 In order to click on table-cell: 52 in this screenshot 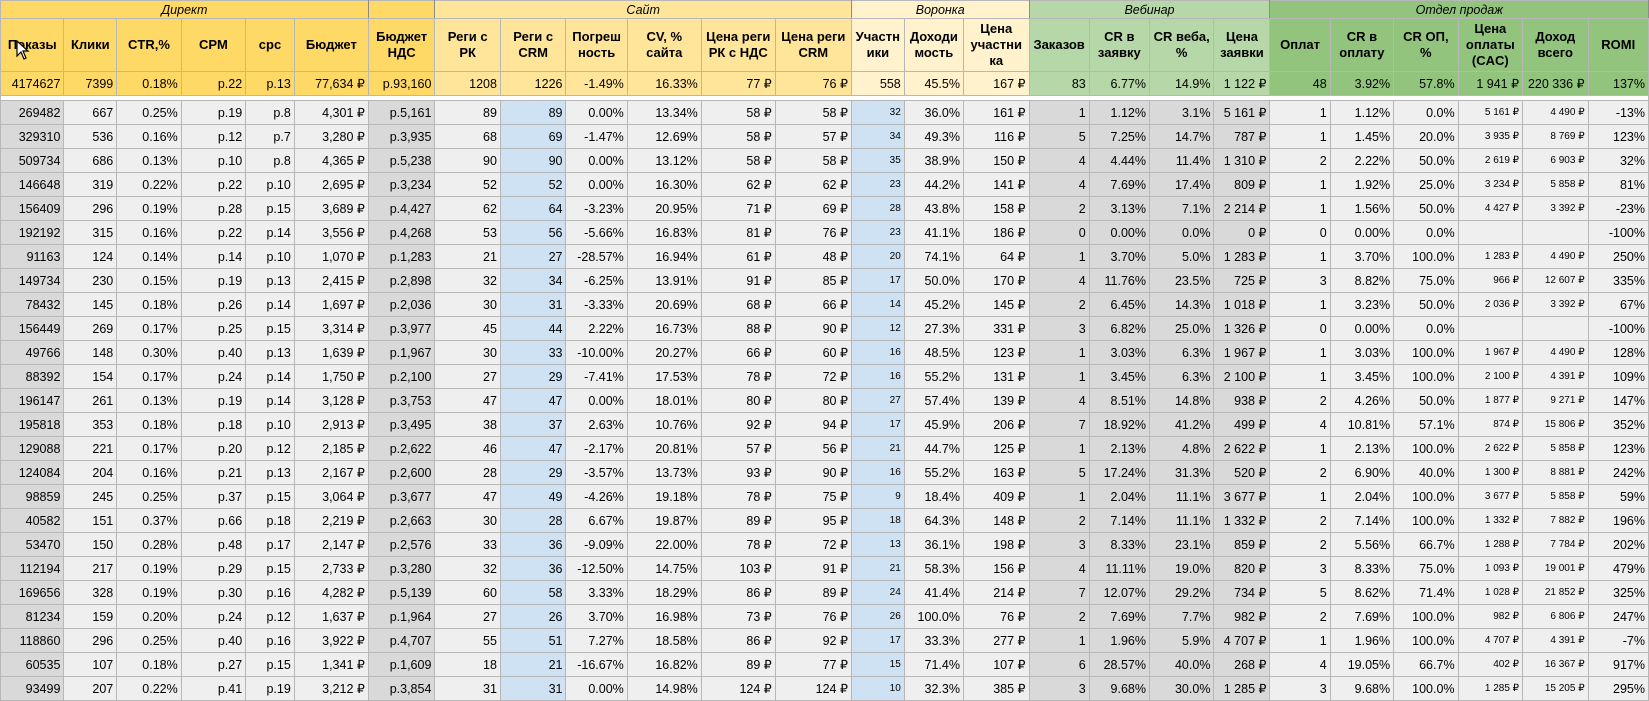, I will do `click(533, 184)`.